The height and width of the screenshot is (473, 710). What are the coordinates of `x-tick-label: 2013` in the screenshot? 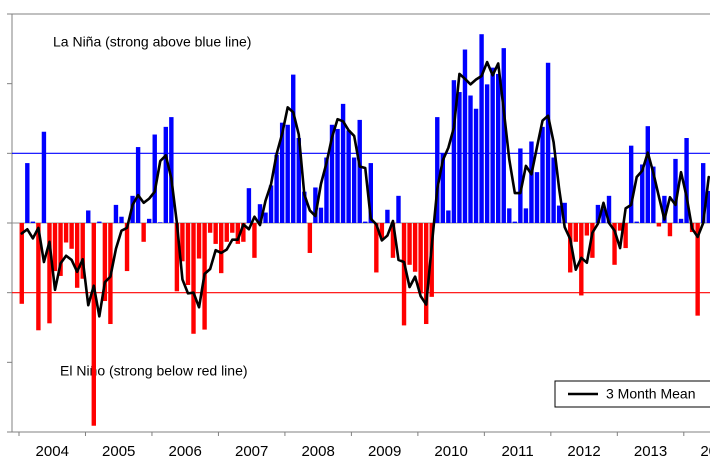 It's located at (650, 451).